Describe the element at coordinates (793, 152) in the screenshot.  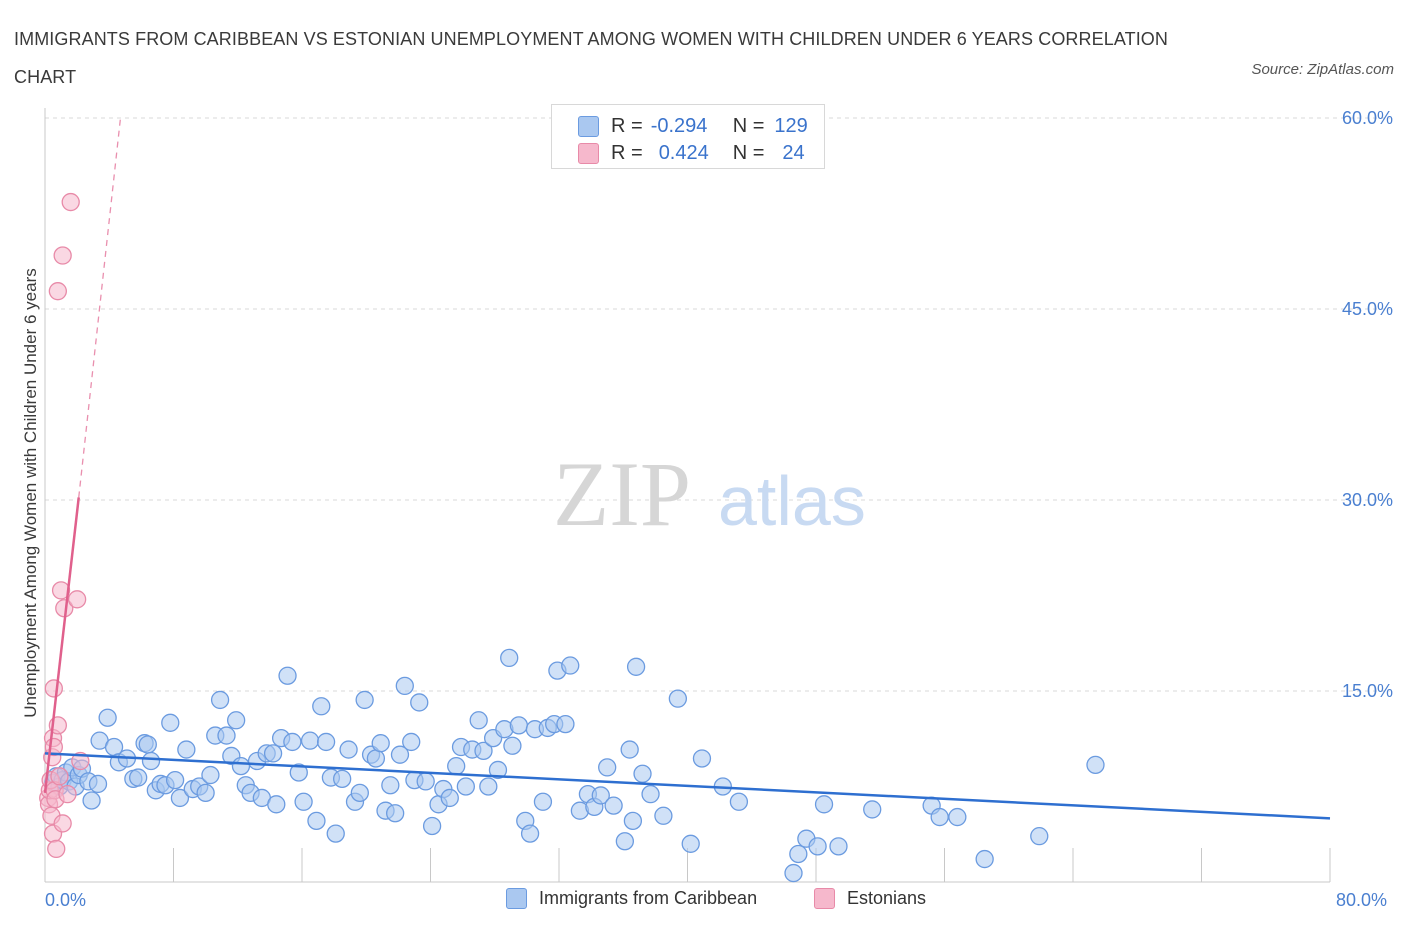
I see `legend-n-value: 24` at that location.